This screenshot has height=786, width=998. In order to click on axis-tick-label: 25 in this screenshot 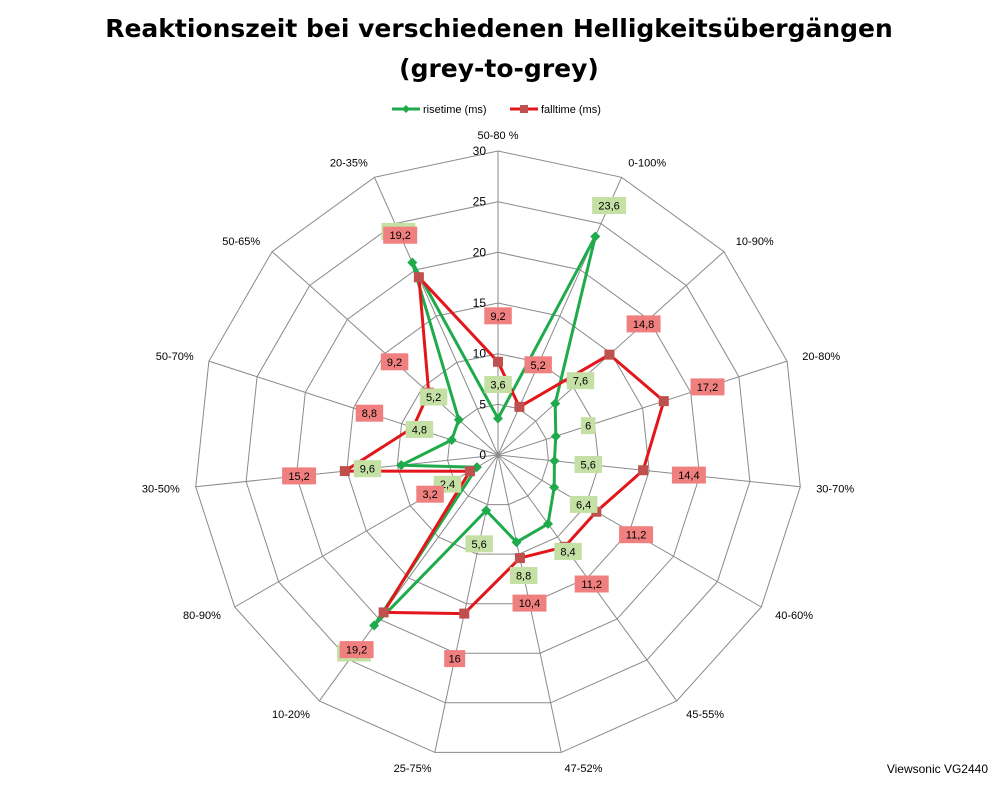, I will do `click(480, 202)`.